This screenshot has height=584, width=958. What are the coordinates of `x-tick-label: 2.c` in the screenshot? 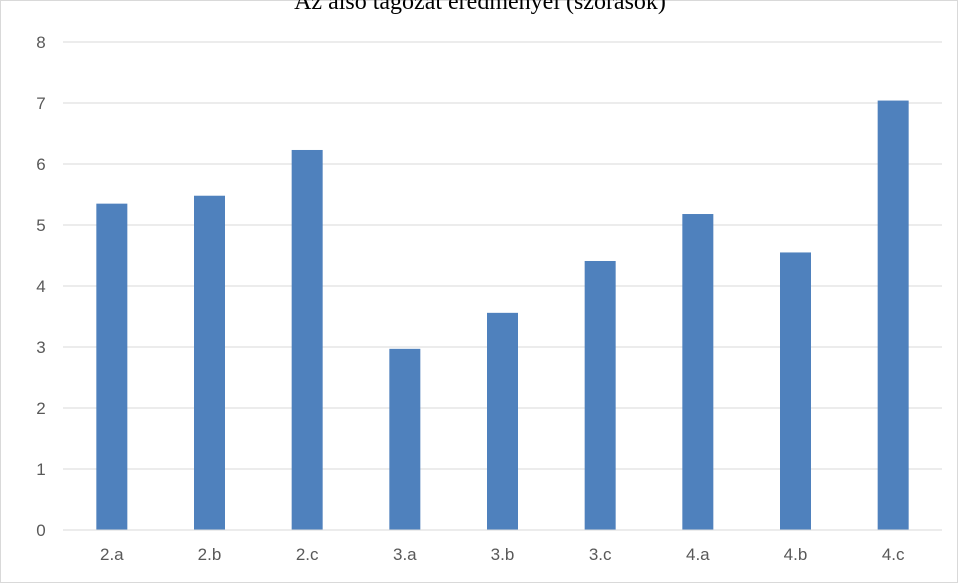 It's located at (307, 554).